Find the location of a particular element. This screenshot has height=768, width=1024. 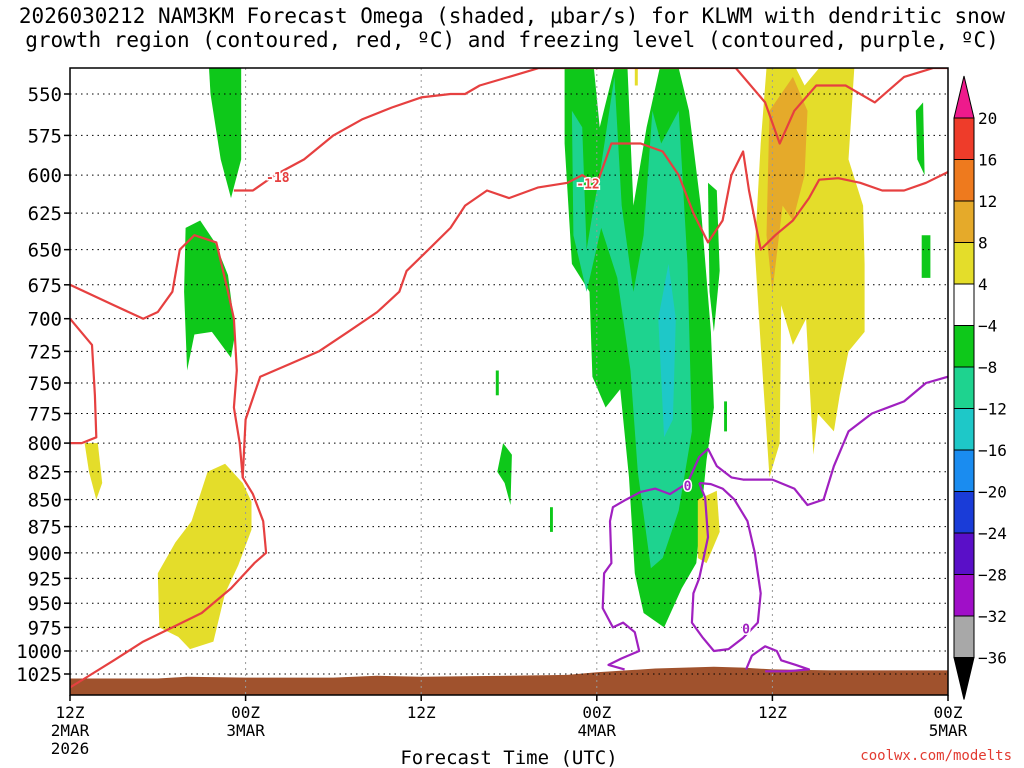

x-tick-time-0: 12Z is located at coordinates (70, 712).